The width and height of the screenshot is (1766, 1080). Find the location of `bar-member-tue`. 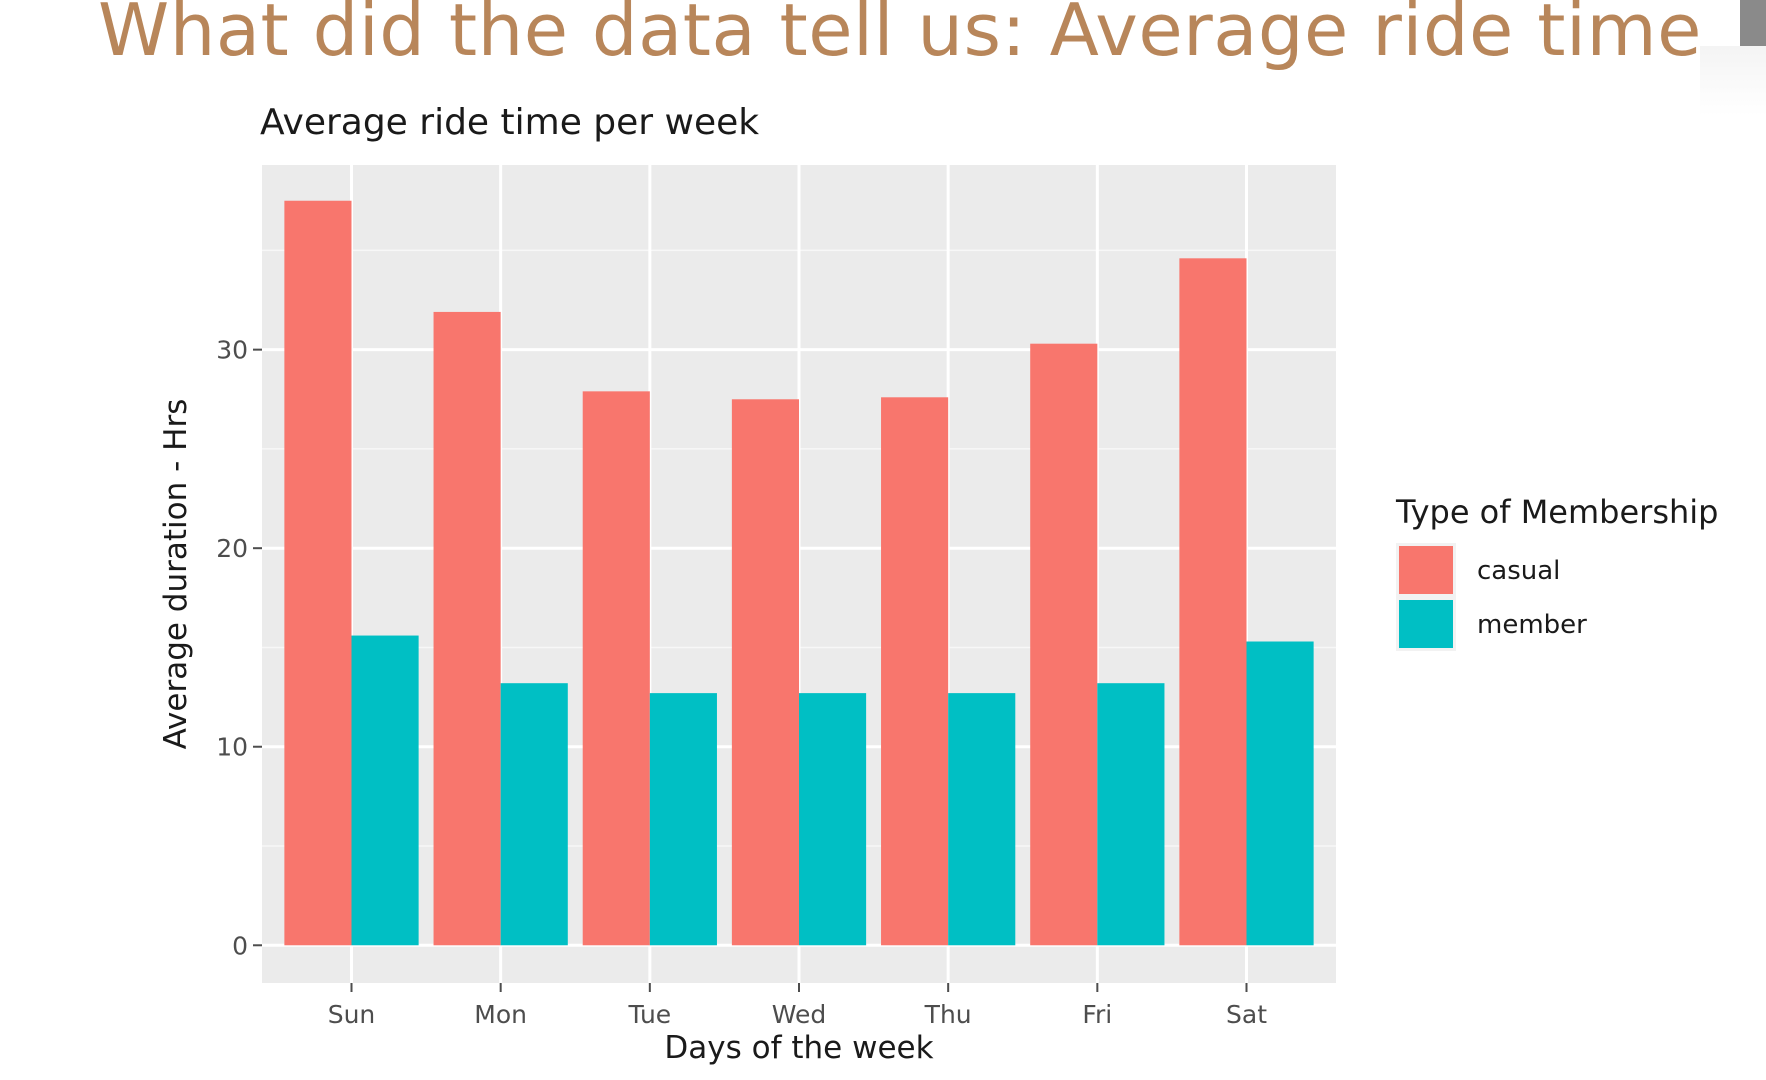

bar-member-tue is located at coordinates (683, 819).